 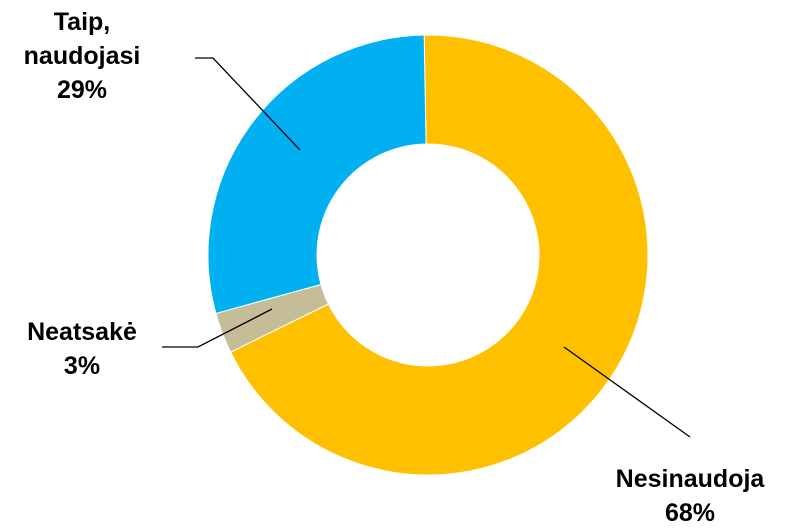 I want to click on leader-line-neatsake, so click(x=217, y=328).